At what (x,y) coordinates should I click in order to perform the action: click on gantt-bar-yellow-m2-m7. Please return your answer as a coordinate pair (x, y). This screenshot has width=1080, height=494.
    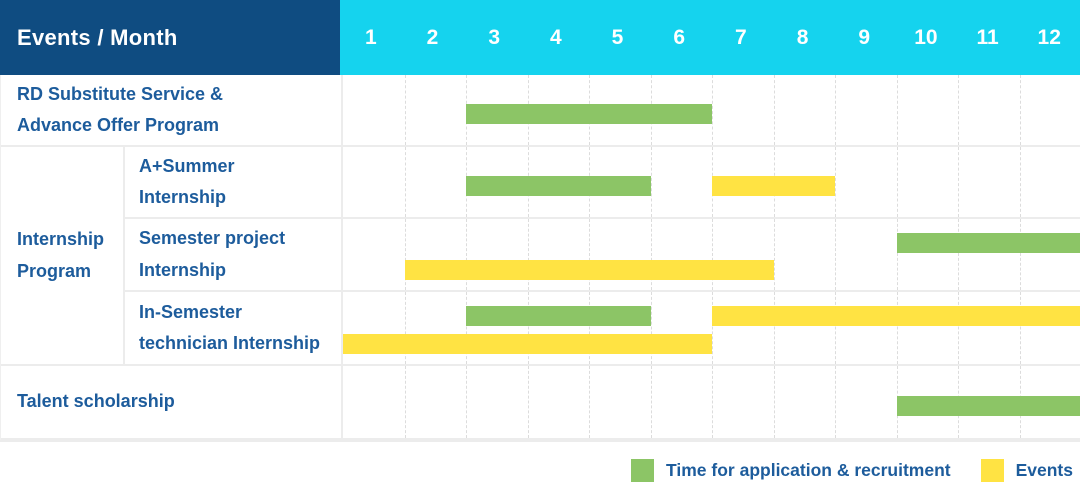
    Looking at the image, I should click on (589, 270).